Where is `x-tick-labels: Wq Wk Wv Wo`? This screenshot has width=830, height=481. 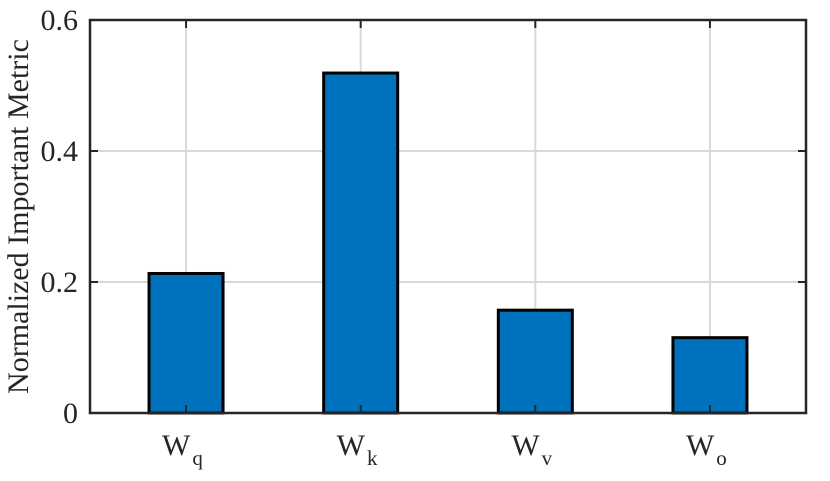 x-tick-labels: Wq Wk Wv Wo is located at coordinates (444, 449).